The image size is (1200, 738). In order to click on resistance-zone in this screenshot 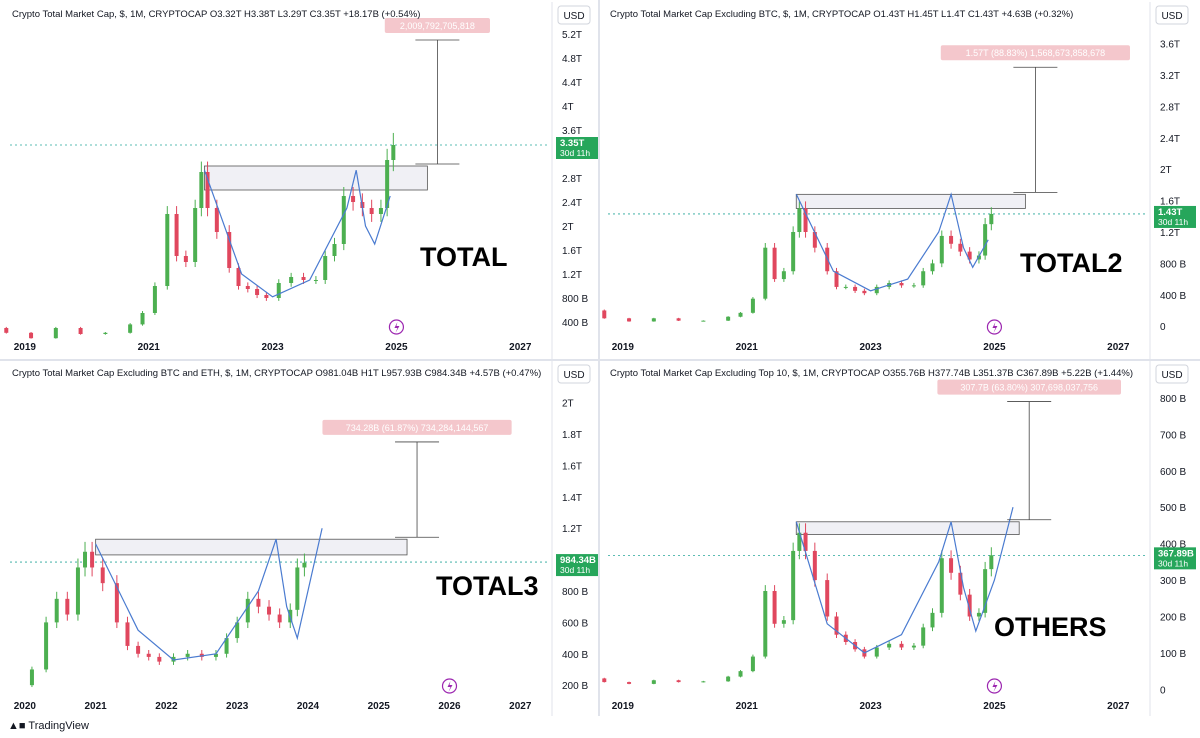, I will do `click(251, 547)`.